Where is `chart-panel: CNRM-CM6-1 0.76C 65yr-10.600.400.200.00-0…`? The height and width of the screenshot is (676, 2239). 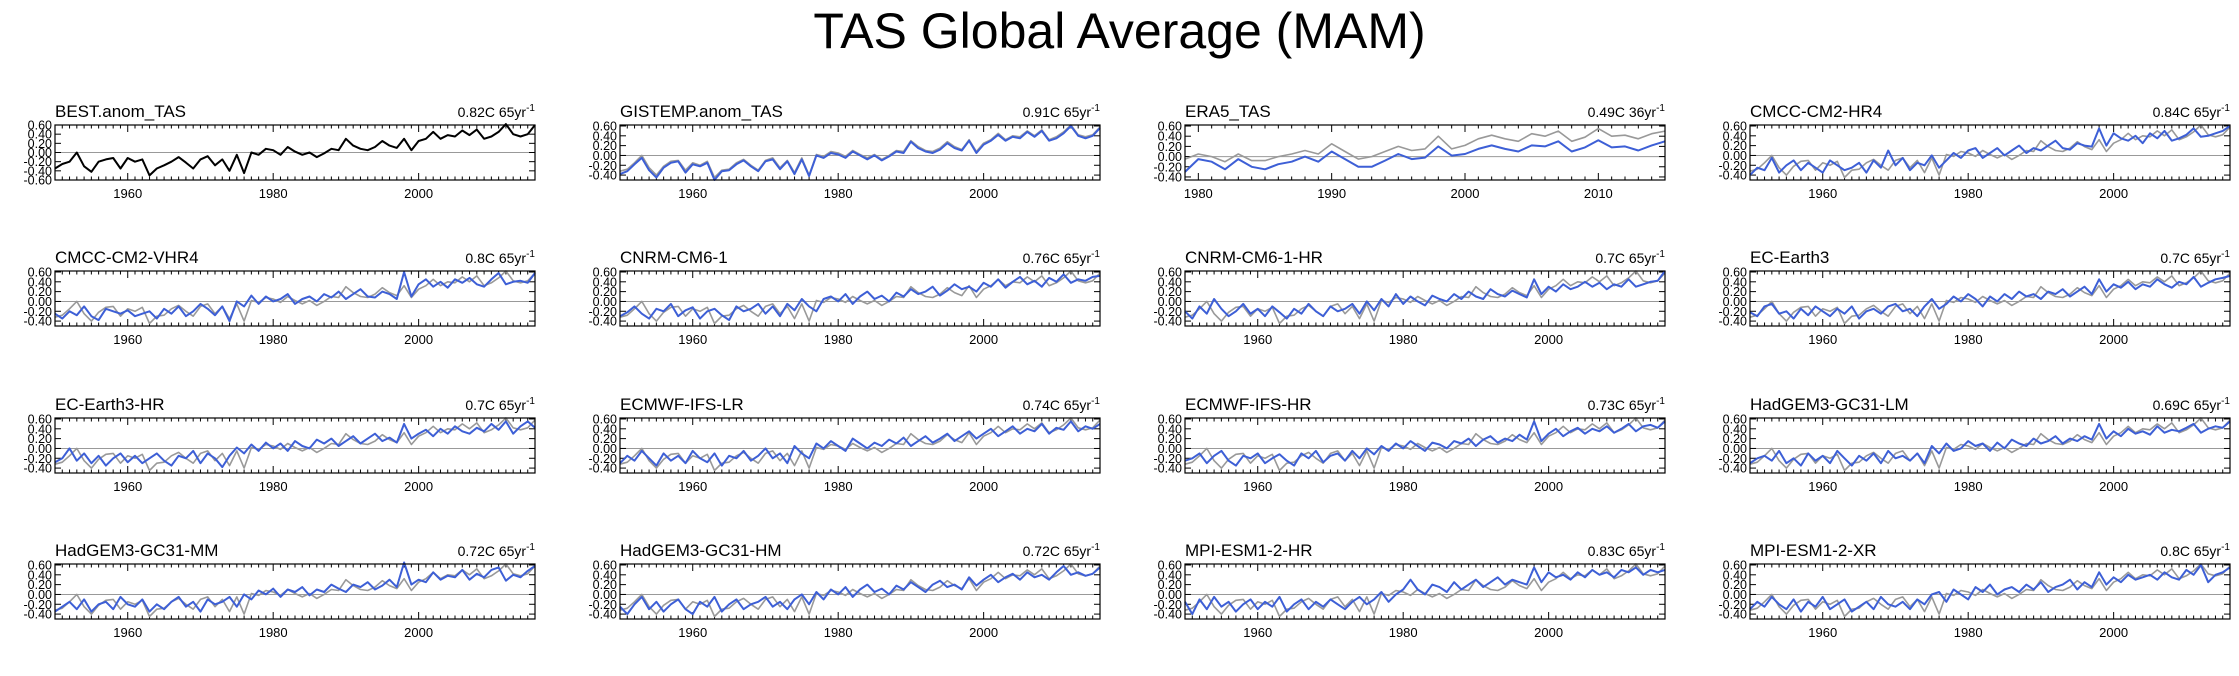
chart-panel: CNRM-CM6-1 0.76C 65yr-10.600.400.200.00-0… is located at coordinates (845, 297).